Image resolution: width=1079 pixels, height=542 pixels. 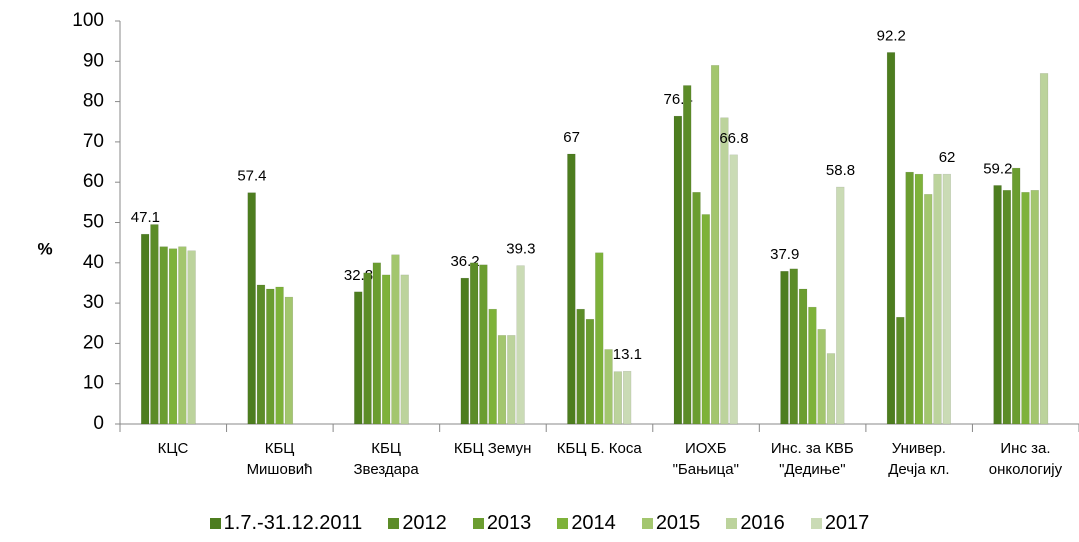 What do you see at coordinates (173, 448) in the screenshot?
I see `x-tick-label: КЦС` at bounding box center [173, 448].